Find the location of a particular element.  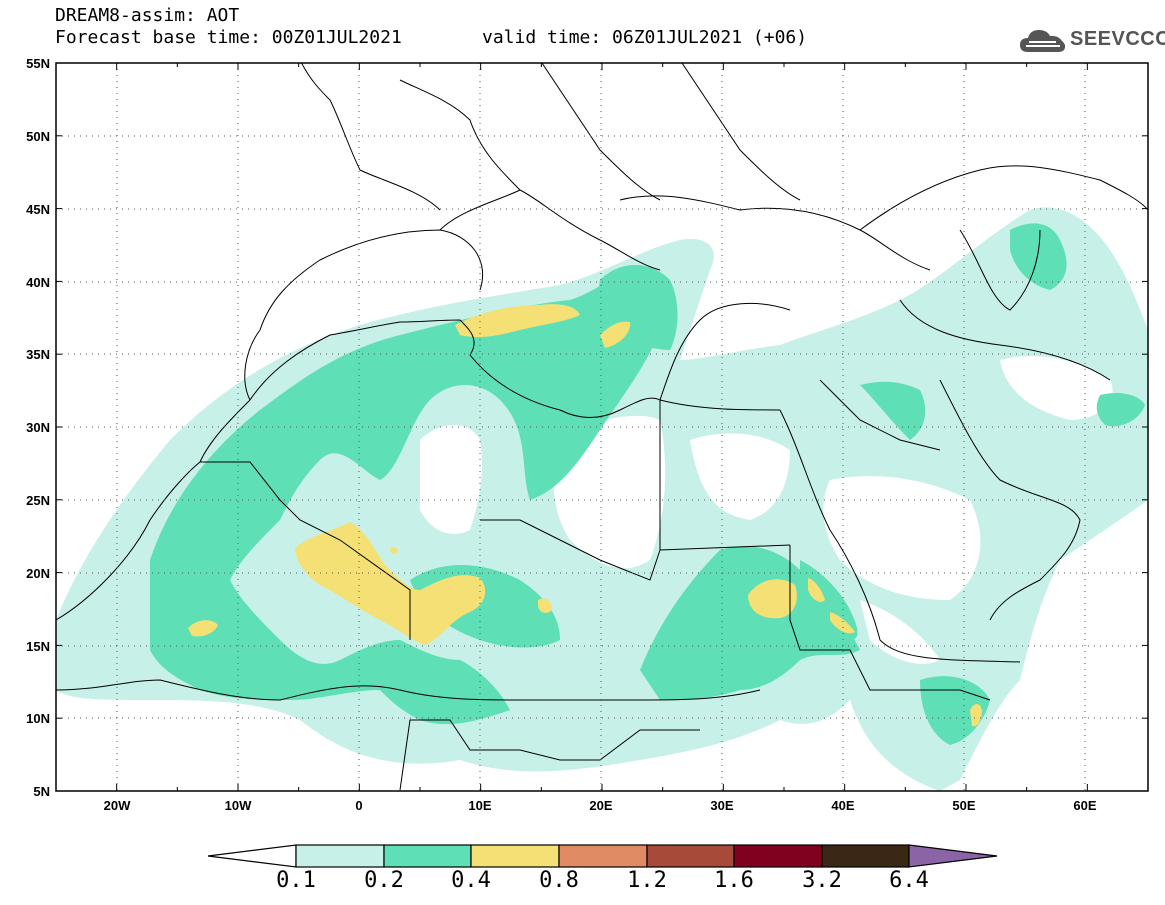

lon-labels: 20W 10W 0 10E 20E 30E 40E 50E 60E is located at coordinates (600, 805).